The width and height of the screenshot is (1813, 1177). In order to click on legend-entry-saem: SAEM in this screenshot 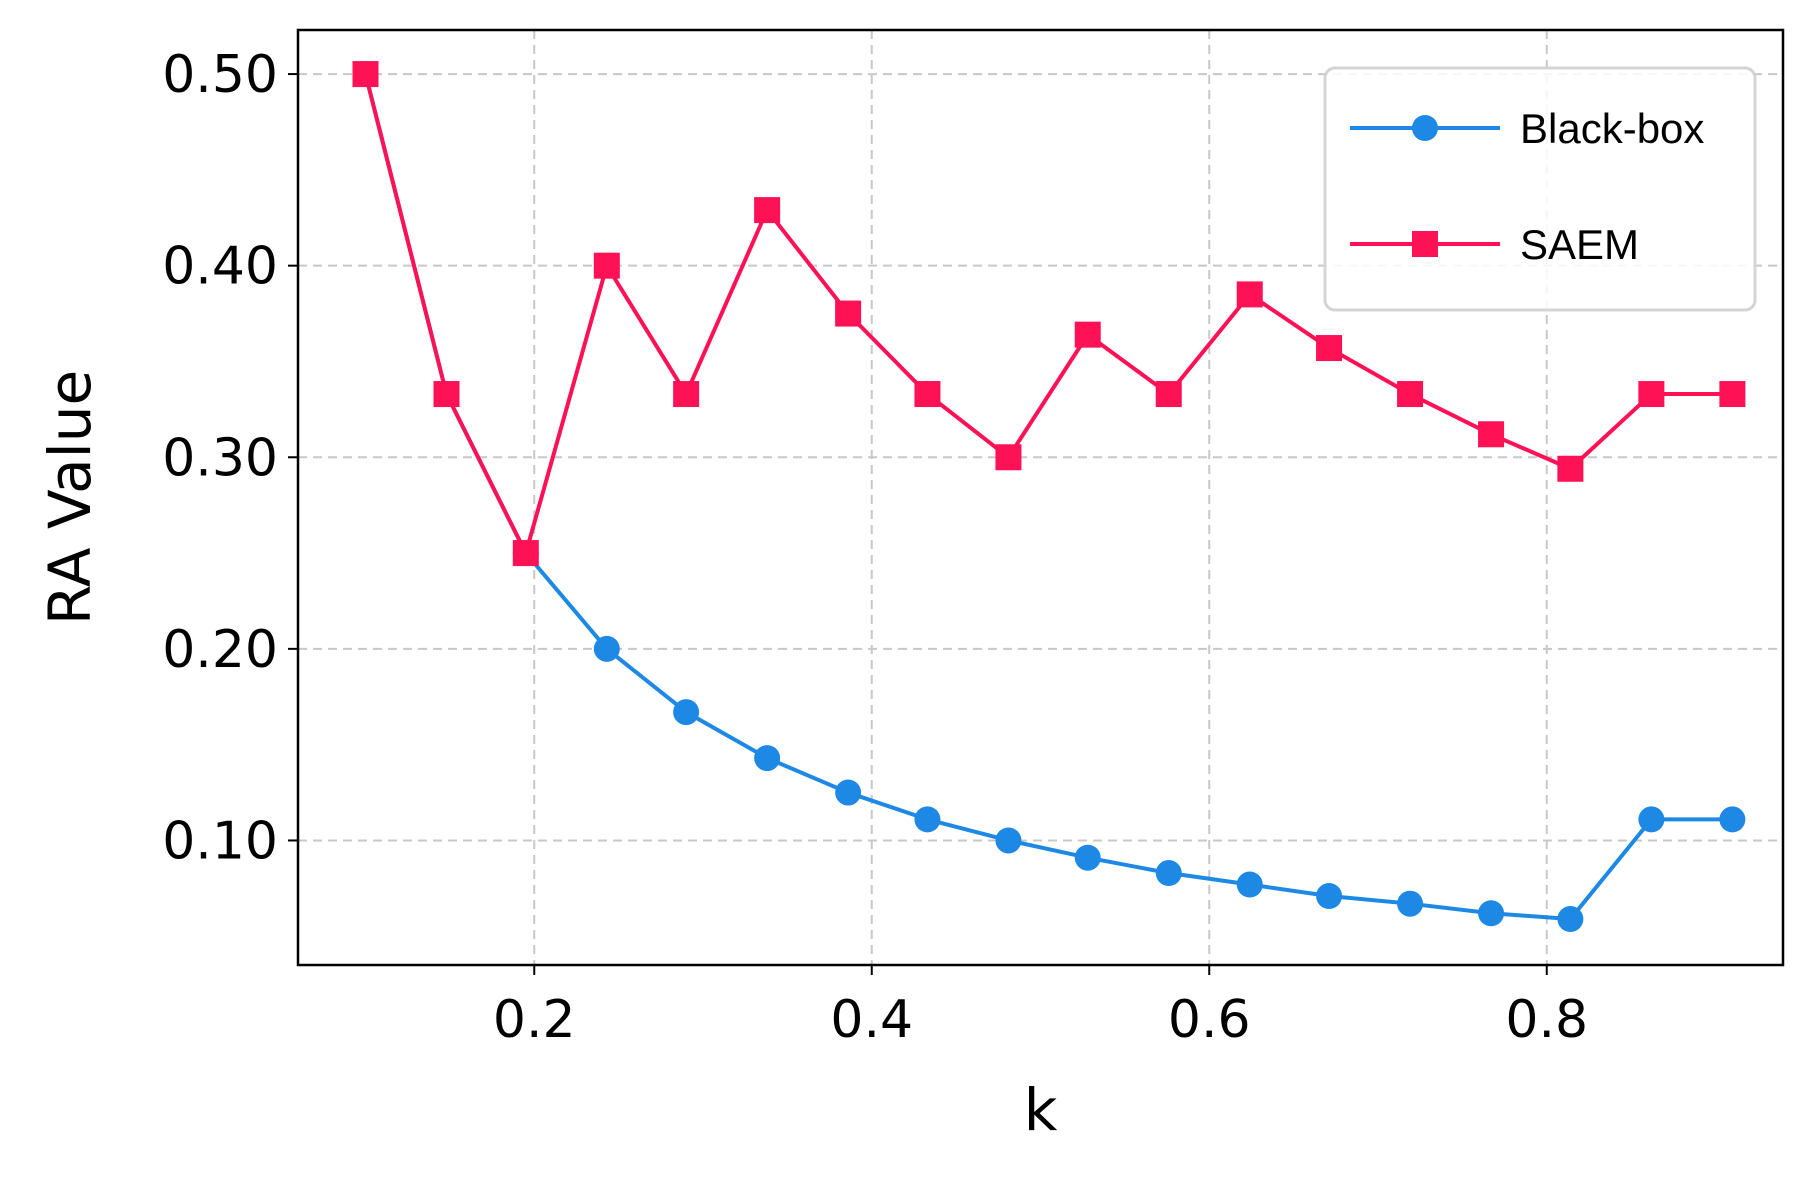, I will do `click(1494, 244)`.